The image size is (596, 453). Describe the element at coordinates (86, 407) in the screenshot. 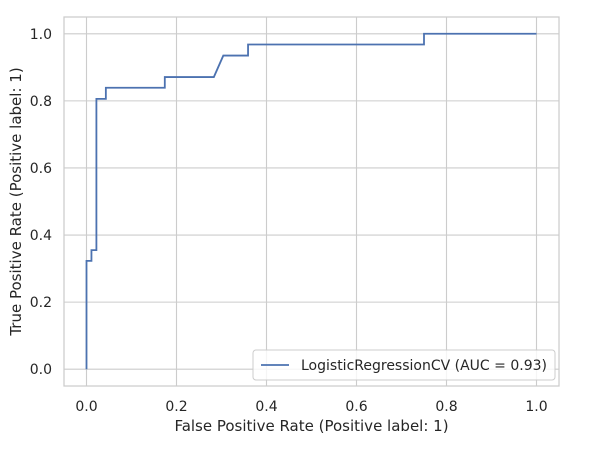

I see `x-tick-label: 0.0` at that location.